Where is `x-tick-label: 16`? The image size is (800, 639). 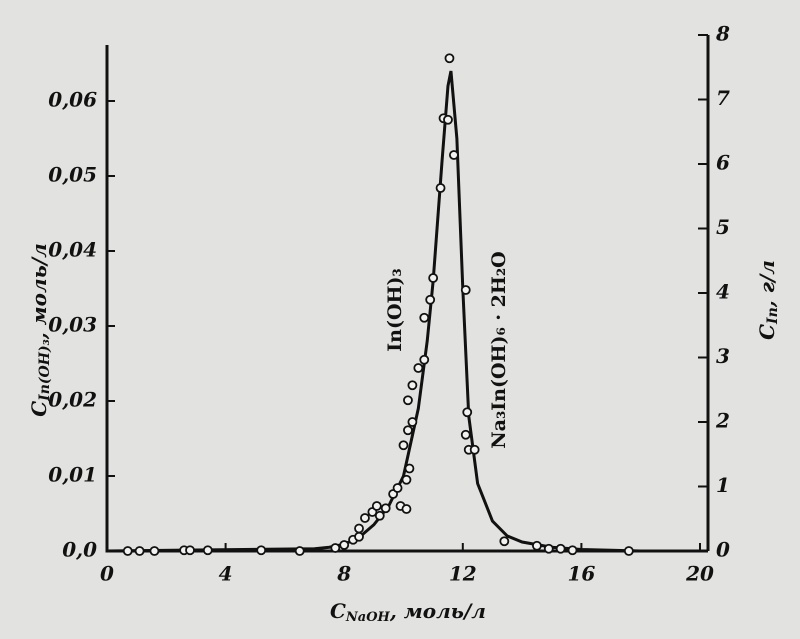
x-tick-label: 16 is located at coordinates (581, 574).